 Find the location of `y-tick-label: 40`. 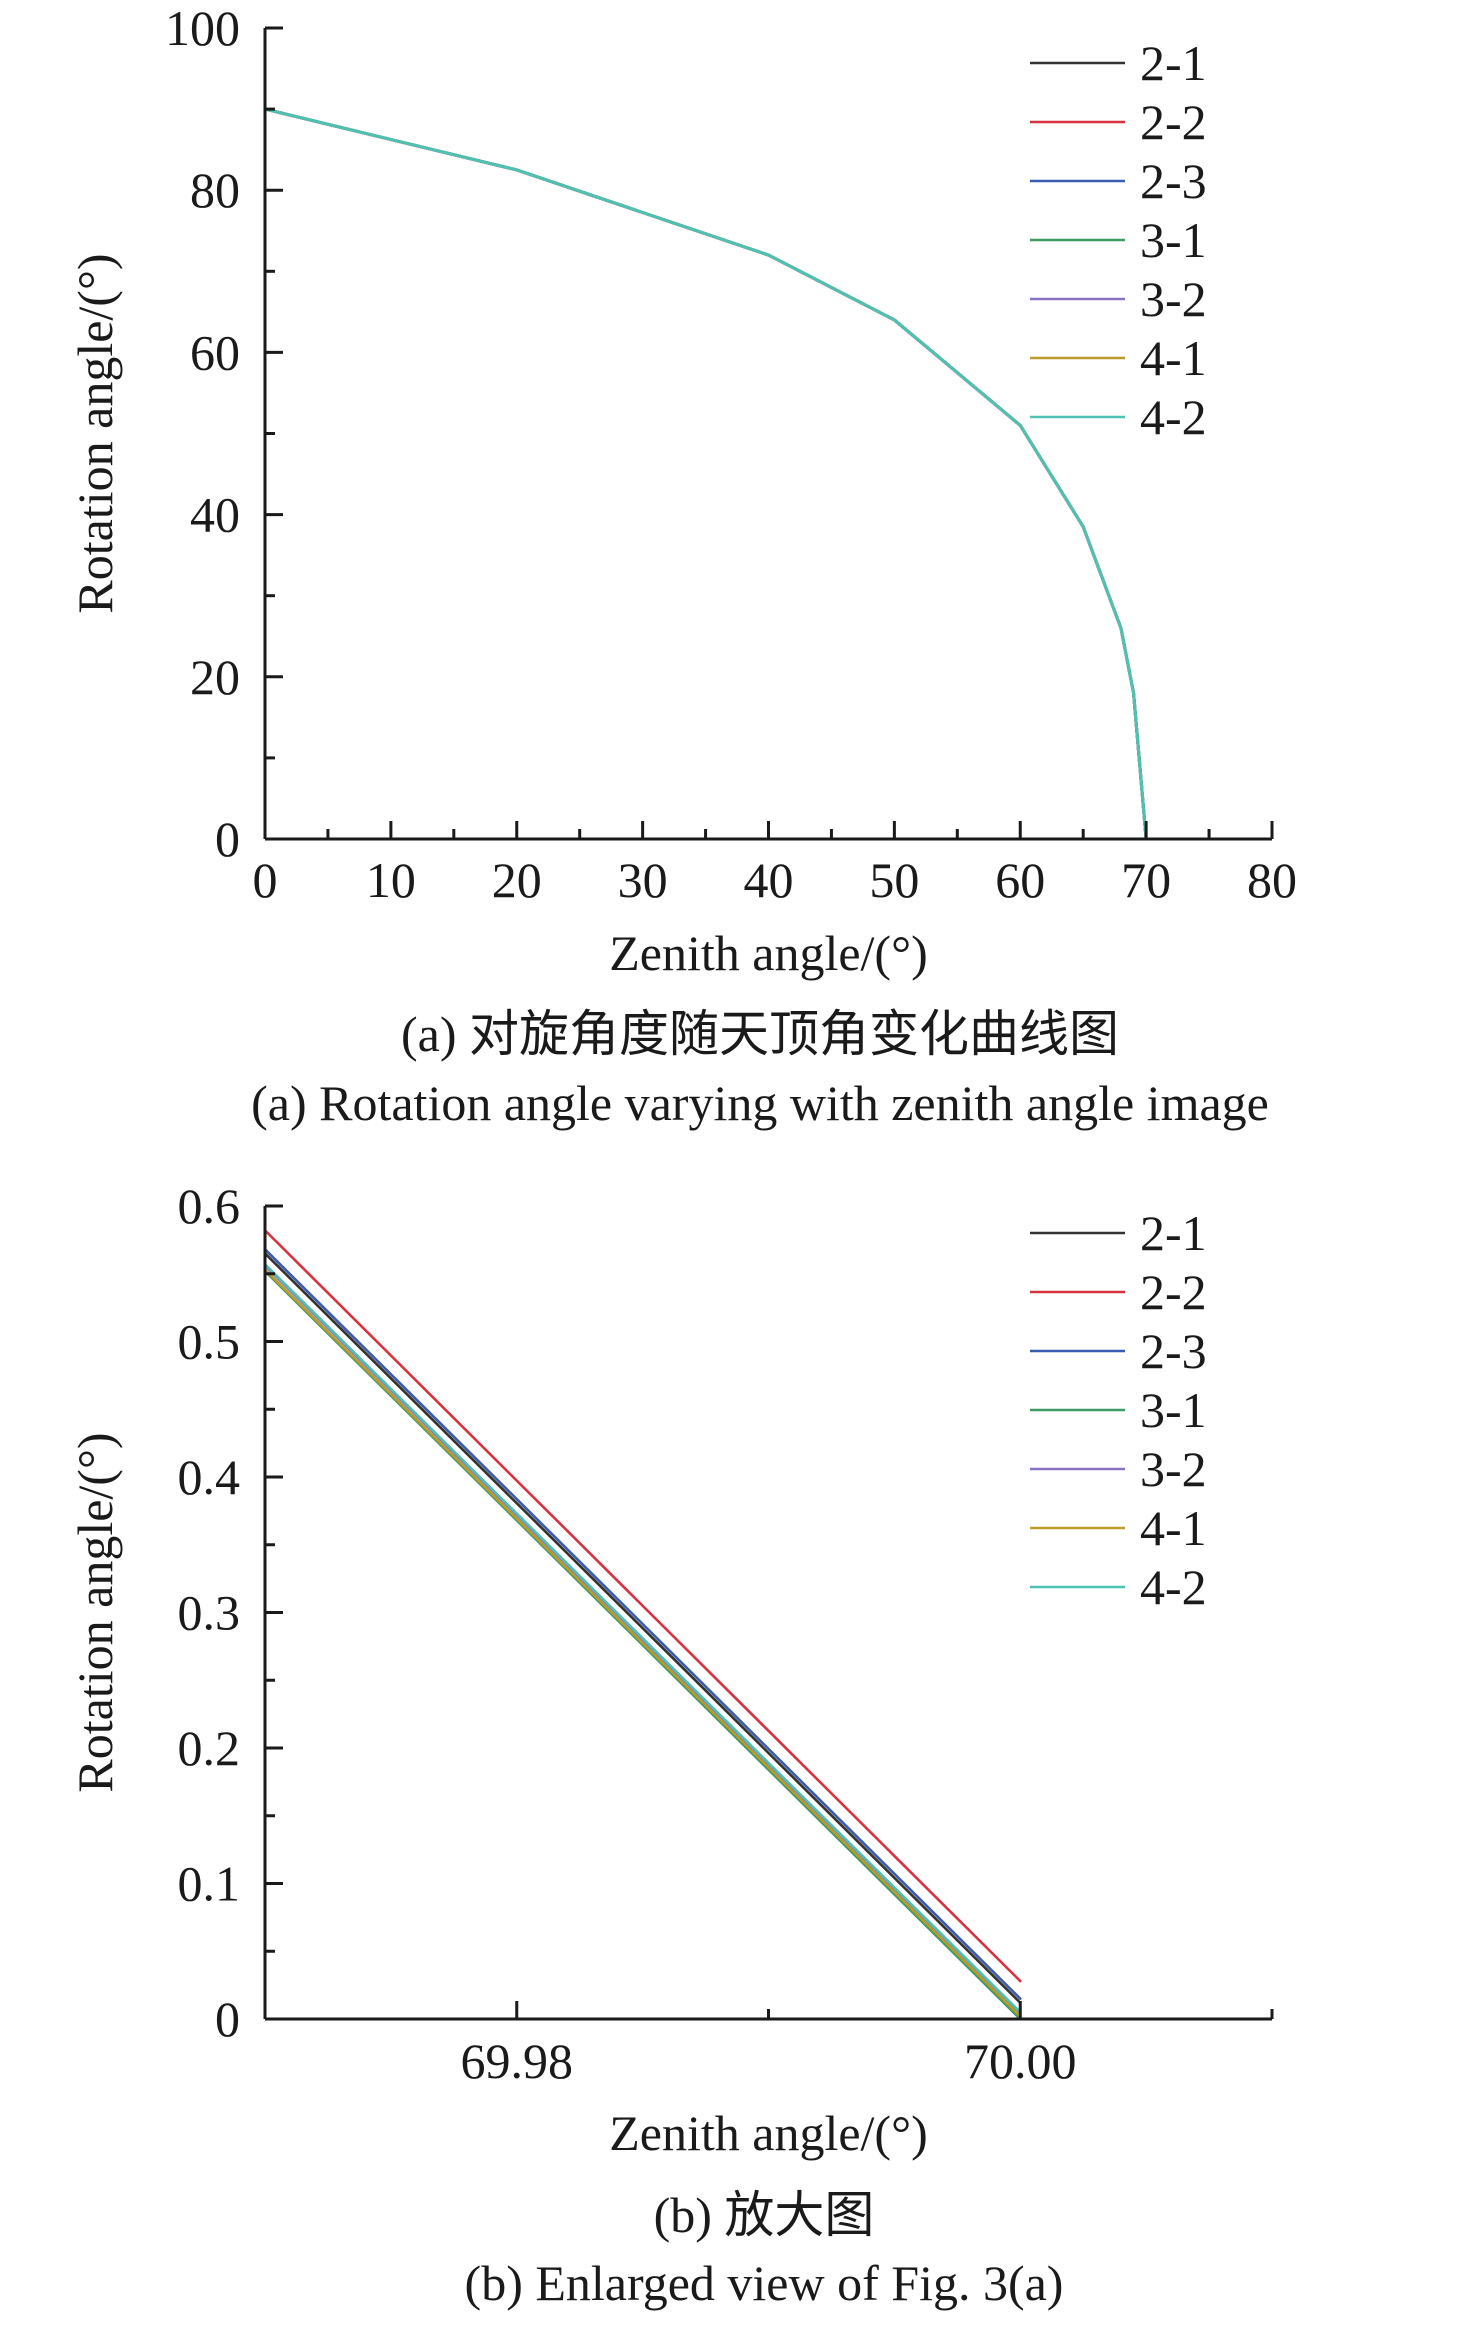

y-tick-label: 40 is located at coordinates (215, 515).